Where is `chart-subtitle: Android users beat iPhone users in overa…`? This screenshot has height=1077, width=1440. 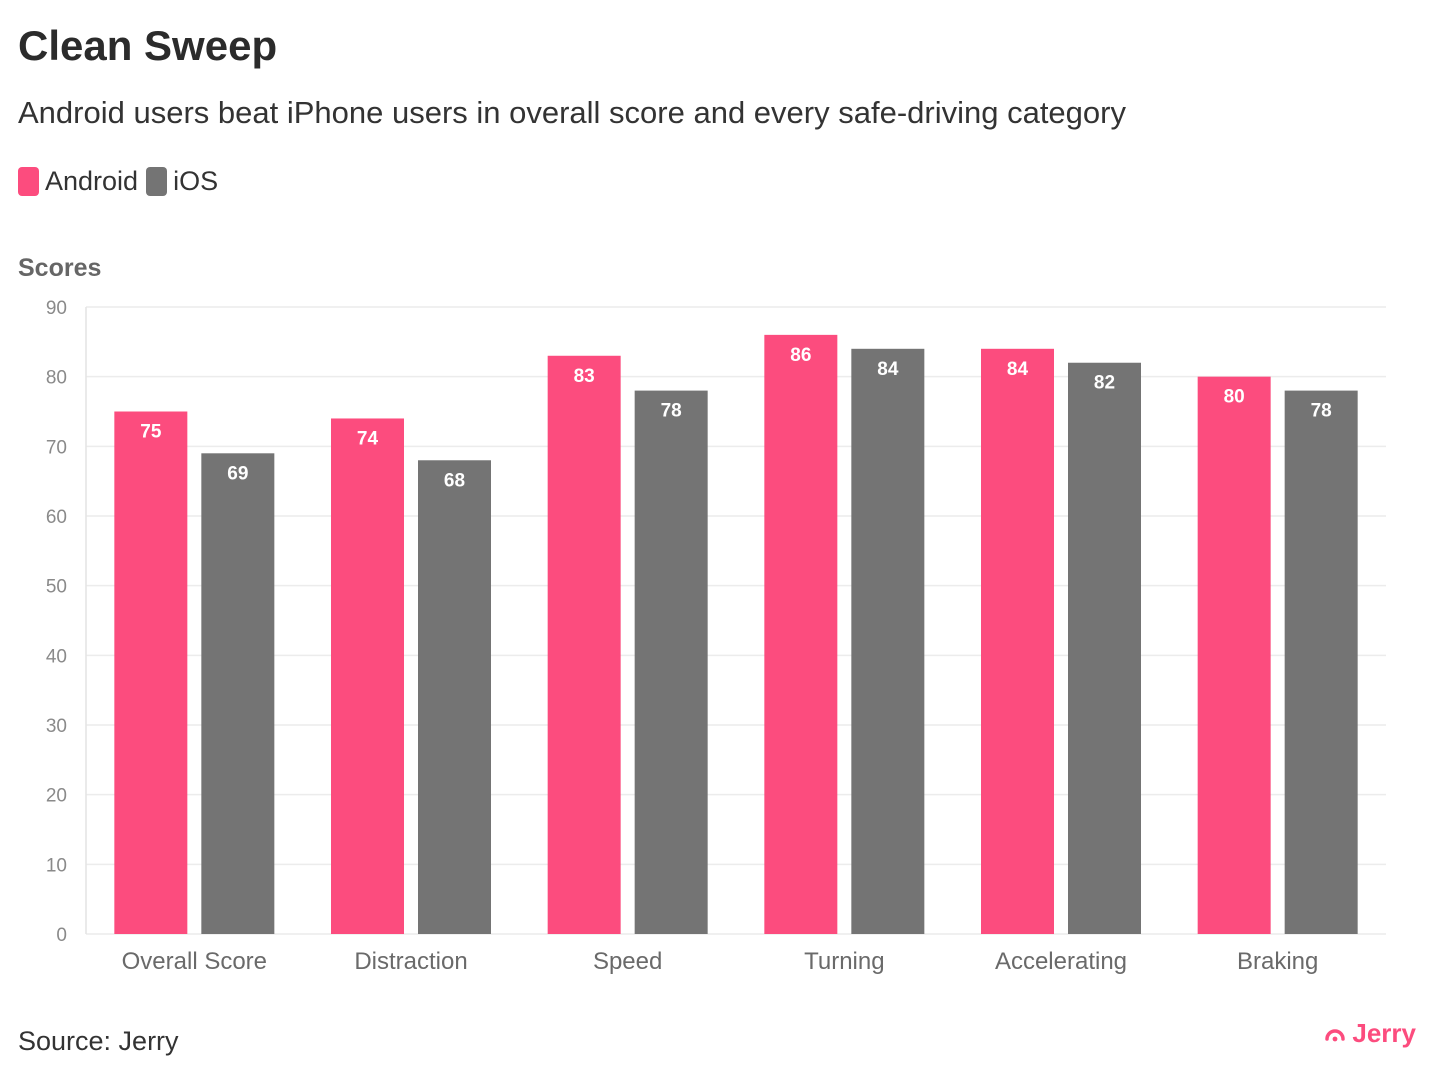
chart-subtitle: Android users beat iPhone users in overa… is located at coordinates (572, 112).